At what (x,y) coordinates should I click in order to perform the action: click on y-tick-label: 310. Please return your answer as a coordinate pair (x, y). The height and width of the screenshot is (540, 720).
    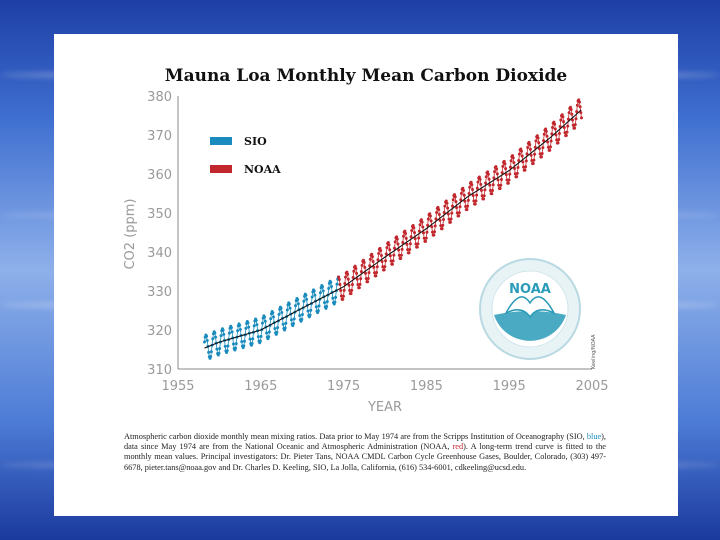
    Looking at the image, I should click on (159, 370).